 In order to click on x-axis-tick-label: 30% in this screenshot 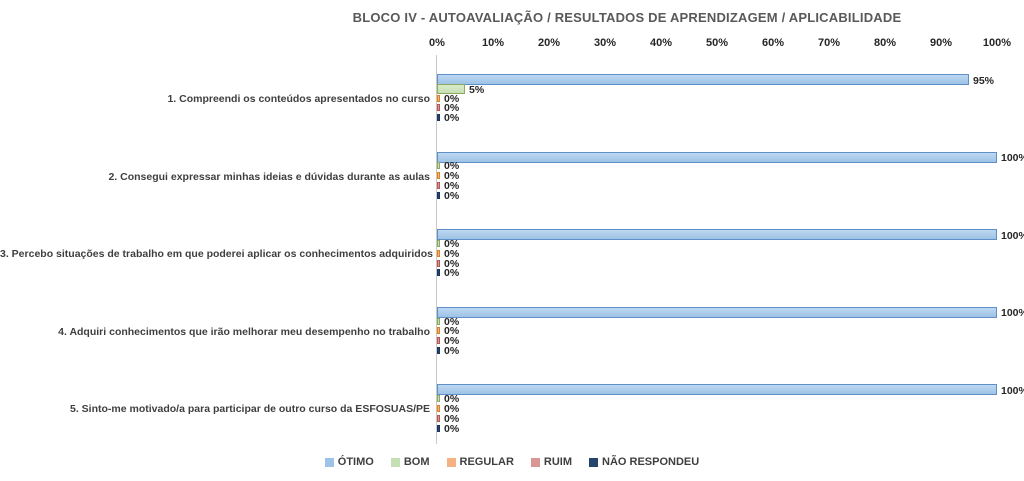, I will do `click(605, 43)`.